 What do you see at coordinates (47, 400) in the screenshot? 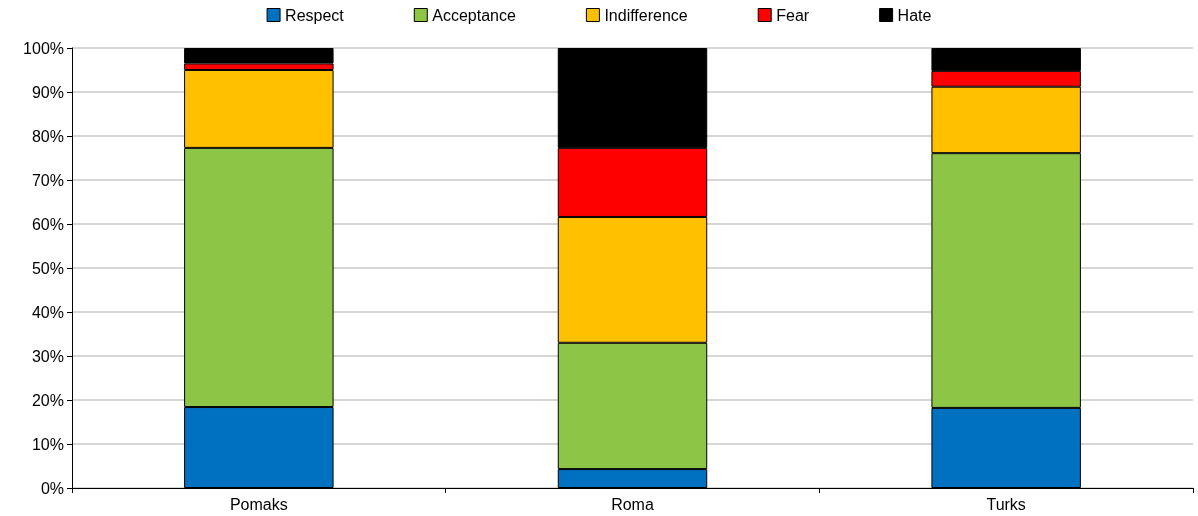
I see `y-tick-label: 20%` at bounding box center [47, 400].